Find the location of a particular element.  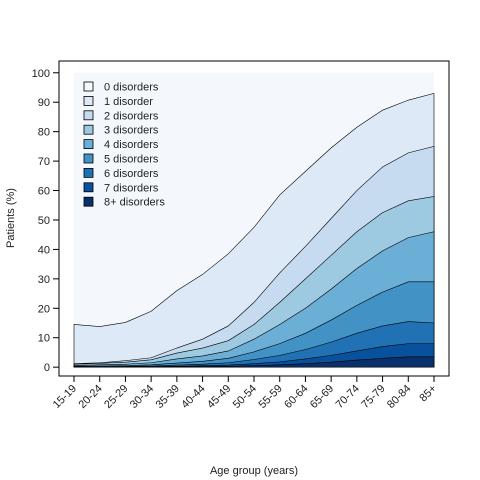

y-tick-label-9: 90 is located at coordinates (44, 103).